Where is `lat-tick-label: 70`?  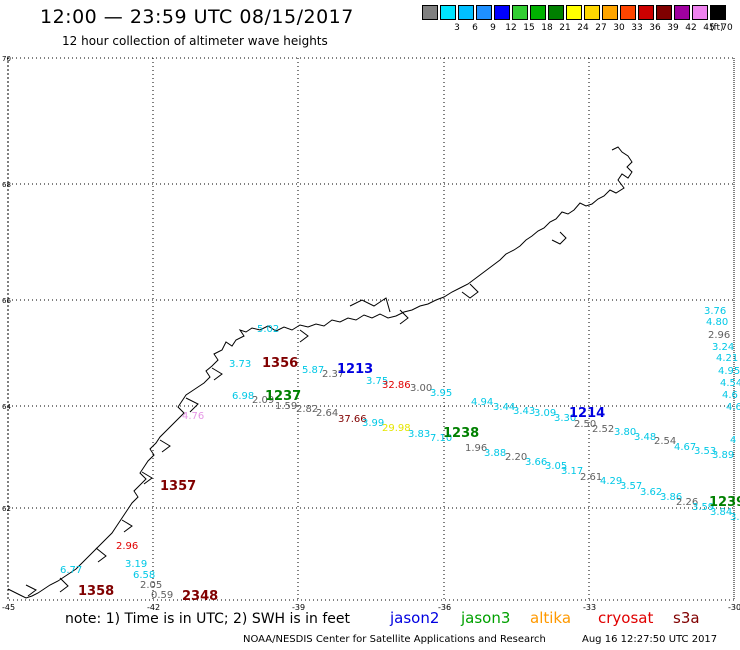
lat-tick-label: 70 is located at coordinates (6, 59).